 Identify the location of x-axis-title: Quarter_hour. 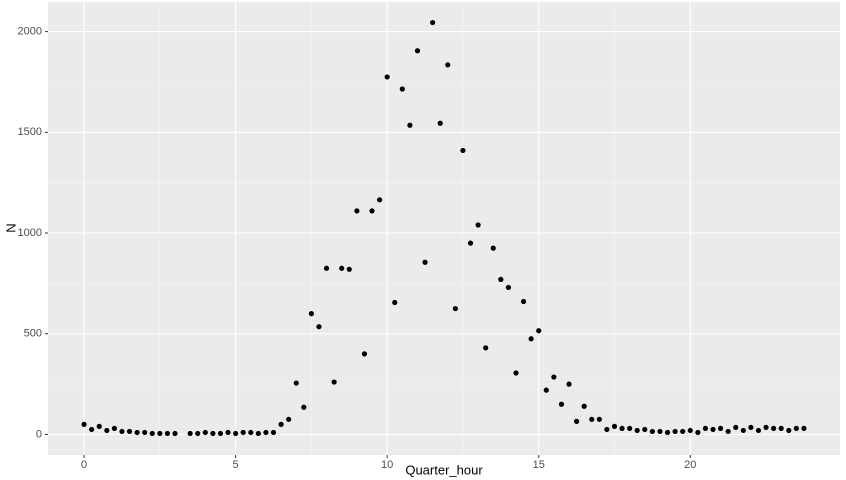
(444, 469).